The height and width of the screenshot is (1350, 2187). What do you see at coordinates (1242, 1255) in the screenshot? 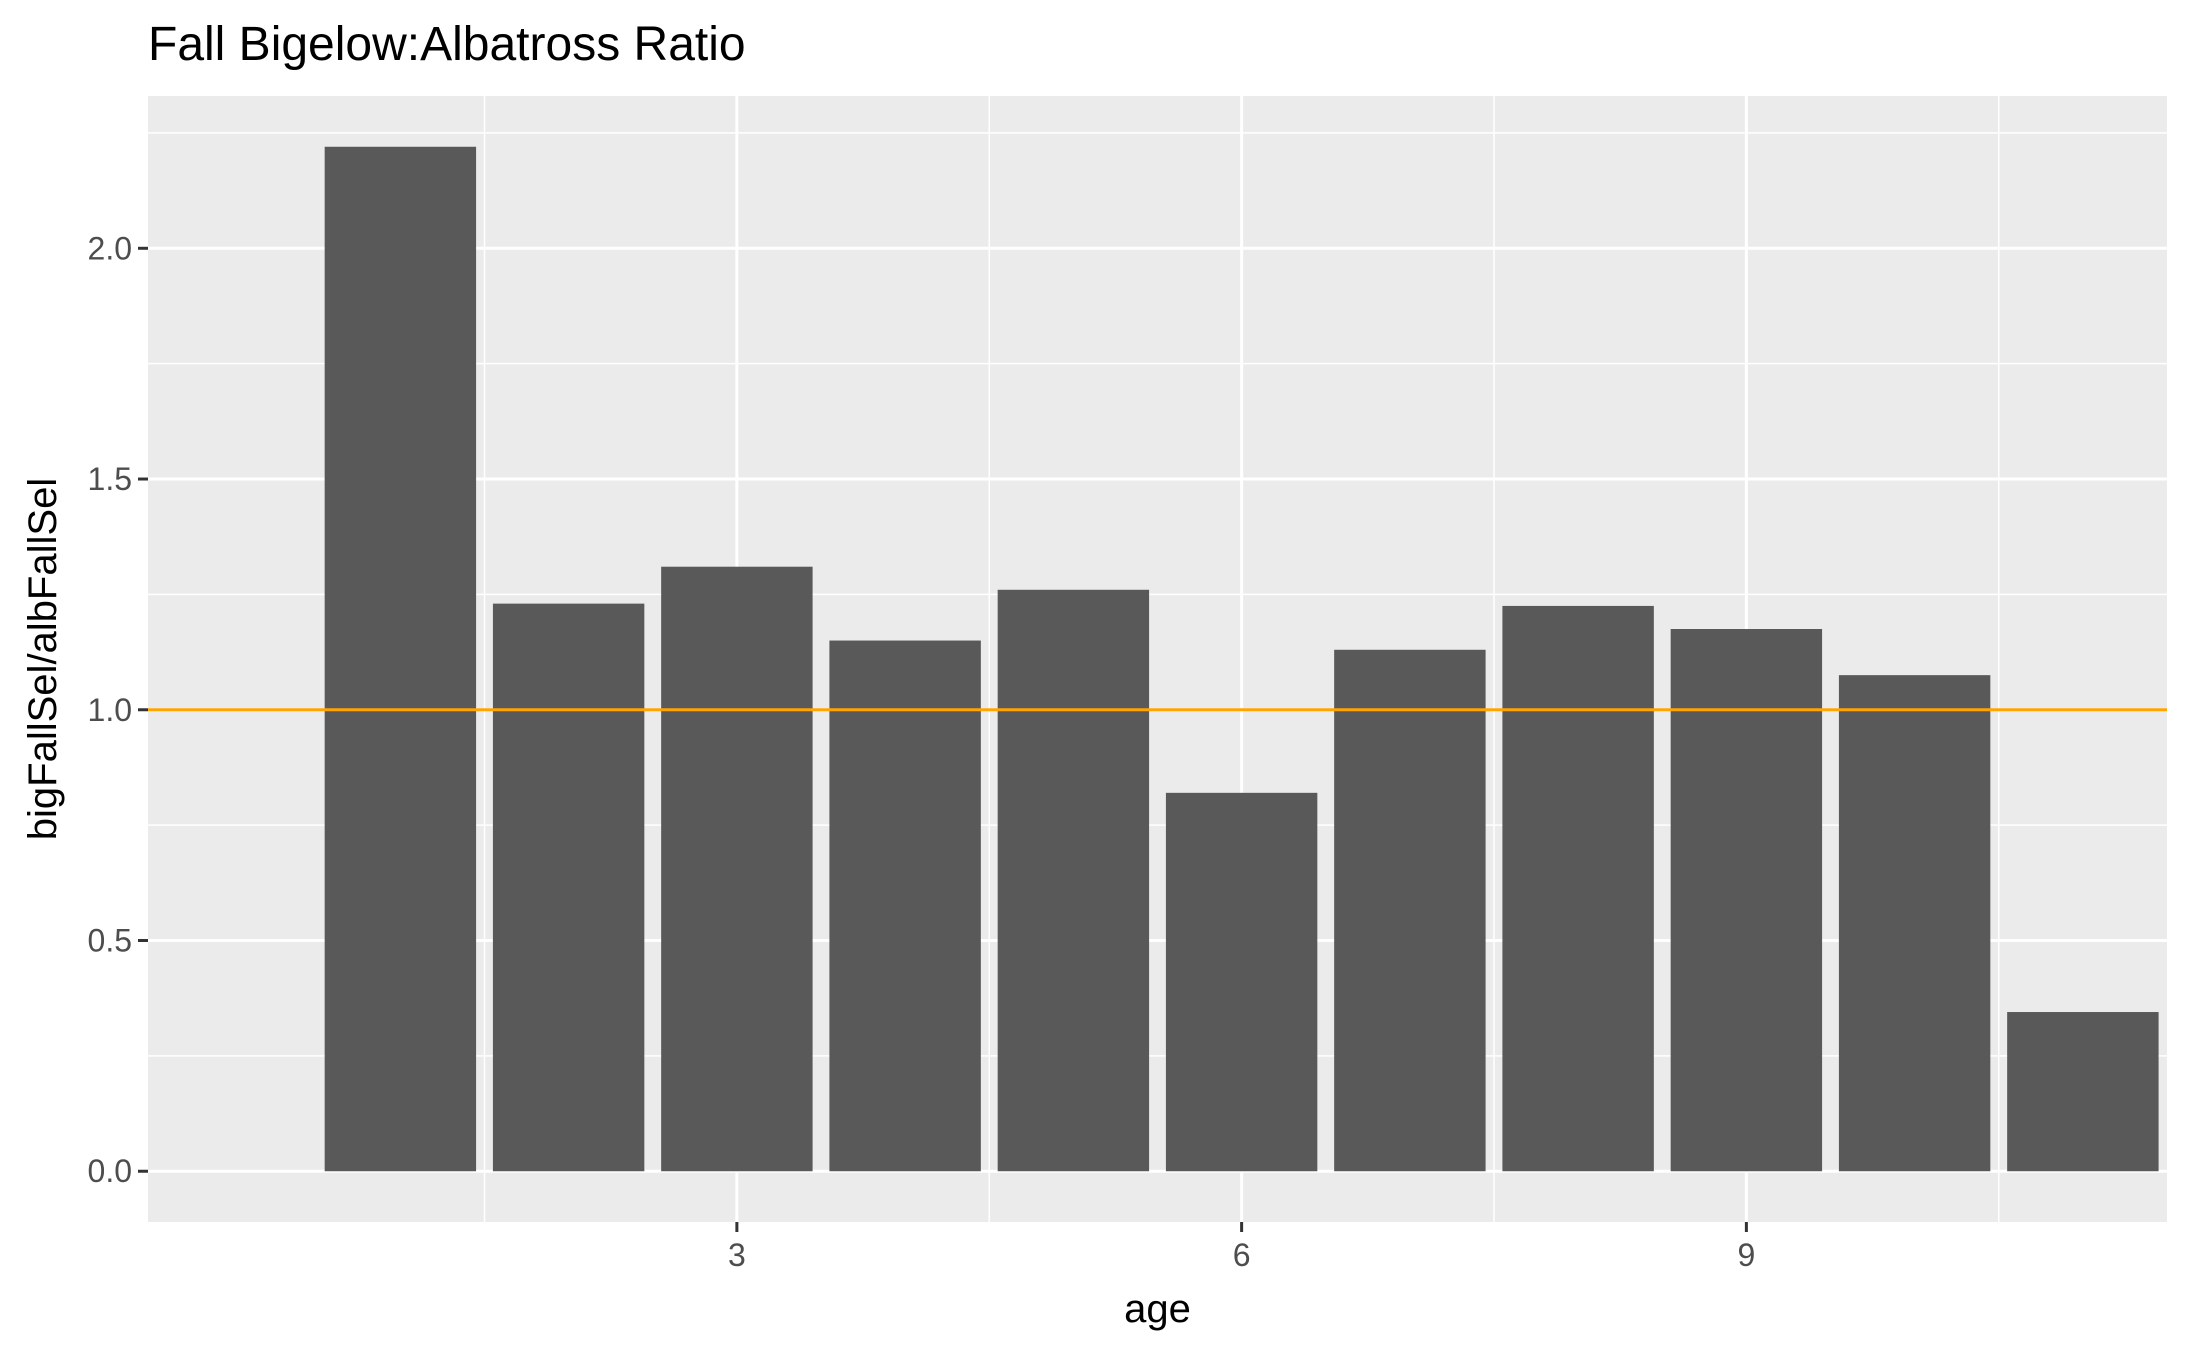
I see `x-tick-label: 6` at bounding box center [1242, 1255].